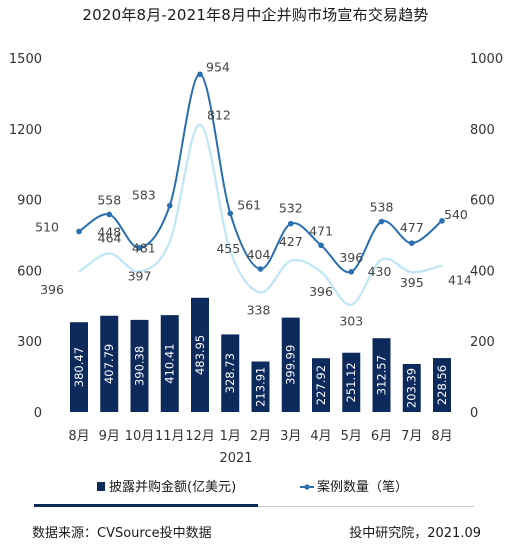 This screenshot has height=546, width=511. I want to click on right-axis: 0 200 400 600 800 1000, so click(486, 236).